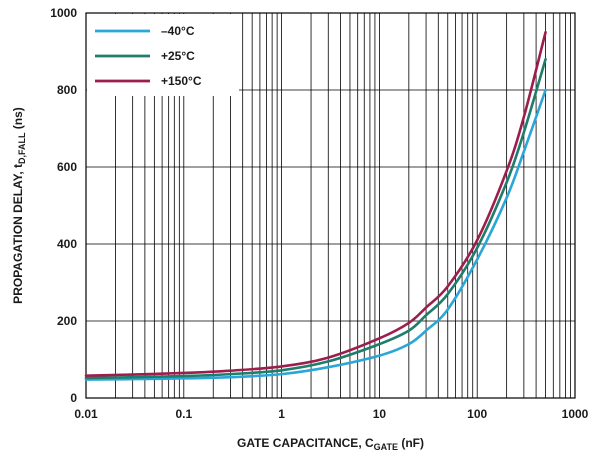 The width and height of the screenshot is (597, 461). Describe the element at coordinates (19, 205) in the screenshot. I see `y-axis-title: PROPAGATION DELAY, tD,FALL (ns)` at that location.